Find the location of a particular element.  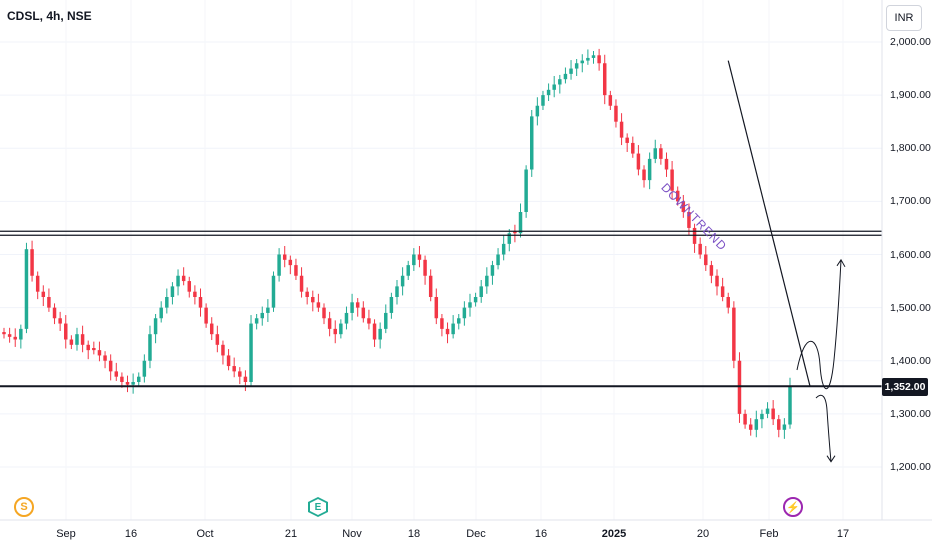

time-axis-label: 21 is located at coordinates (291, 534).